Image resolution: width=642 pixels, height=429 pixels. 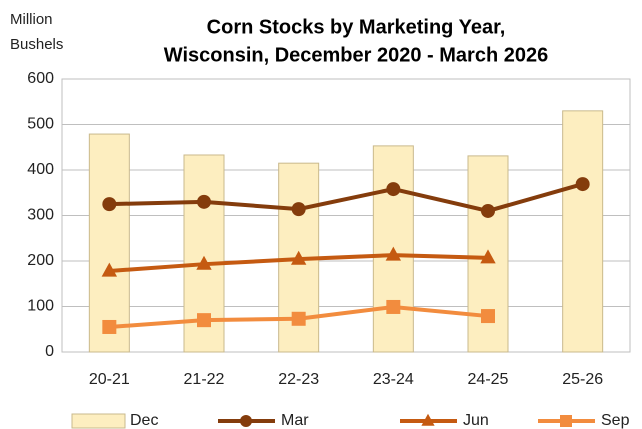 What do you see at coordinates (40, 124) in the screenshot?
I see `y-tick-label: 500` at bounding box center [40, 124].